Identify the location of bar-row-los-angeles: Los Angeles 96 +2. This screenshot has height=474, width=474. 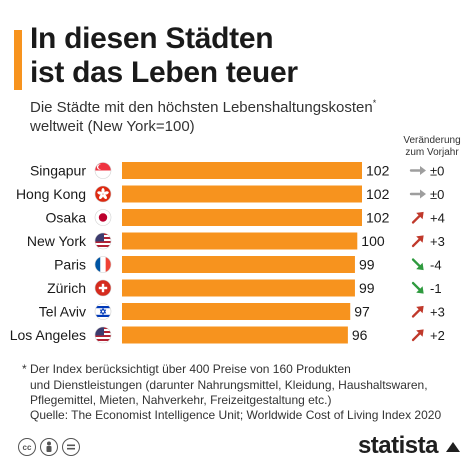
(227, 335).